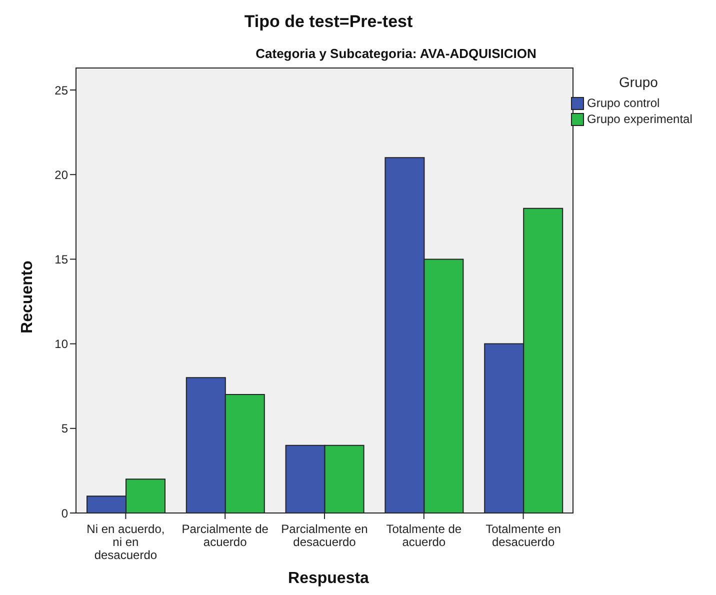  Describe the element at coordinates (328, 22) in the screenshot. I see `chart-title: Tipo de test=Pre-test` at that location.